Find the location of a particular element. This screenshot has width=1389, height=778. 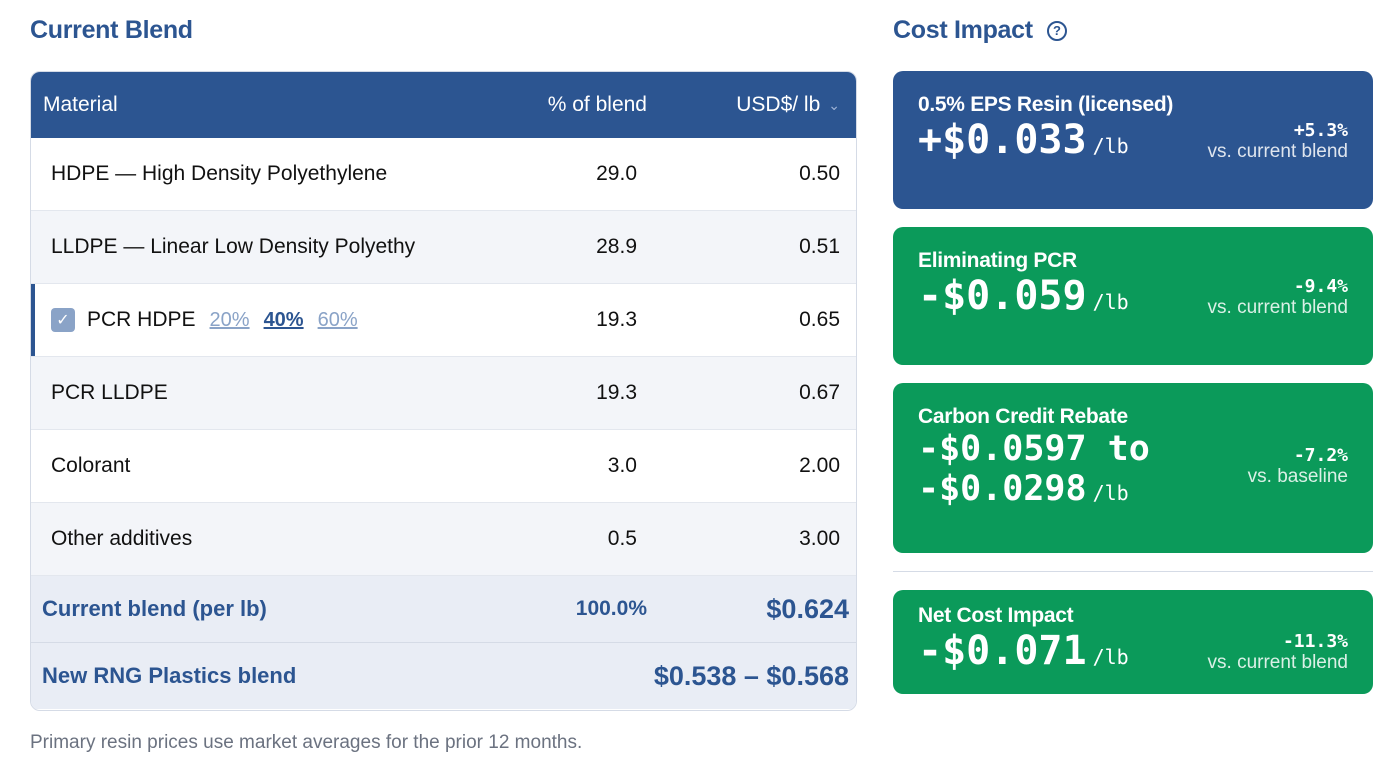

table-row: Colorant 3.0 2.00 is located at coordinates (443, 466).